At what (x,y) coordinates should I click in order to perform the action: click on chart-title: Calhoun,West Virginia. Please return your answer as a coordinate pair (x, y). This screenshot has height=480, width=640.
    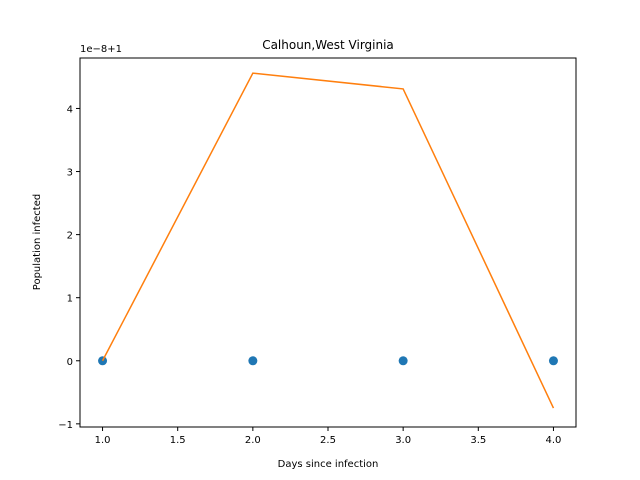
    Looking at the image, I should click on (328, 45).